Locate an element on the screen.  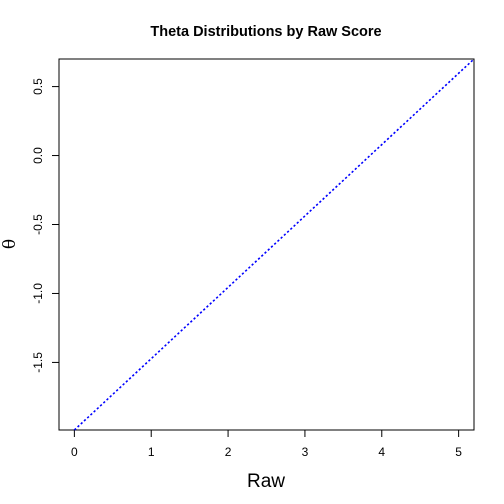
x-tick-label: 1 is located at coordinates (151, 452).